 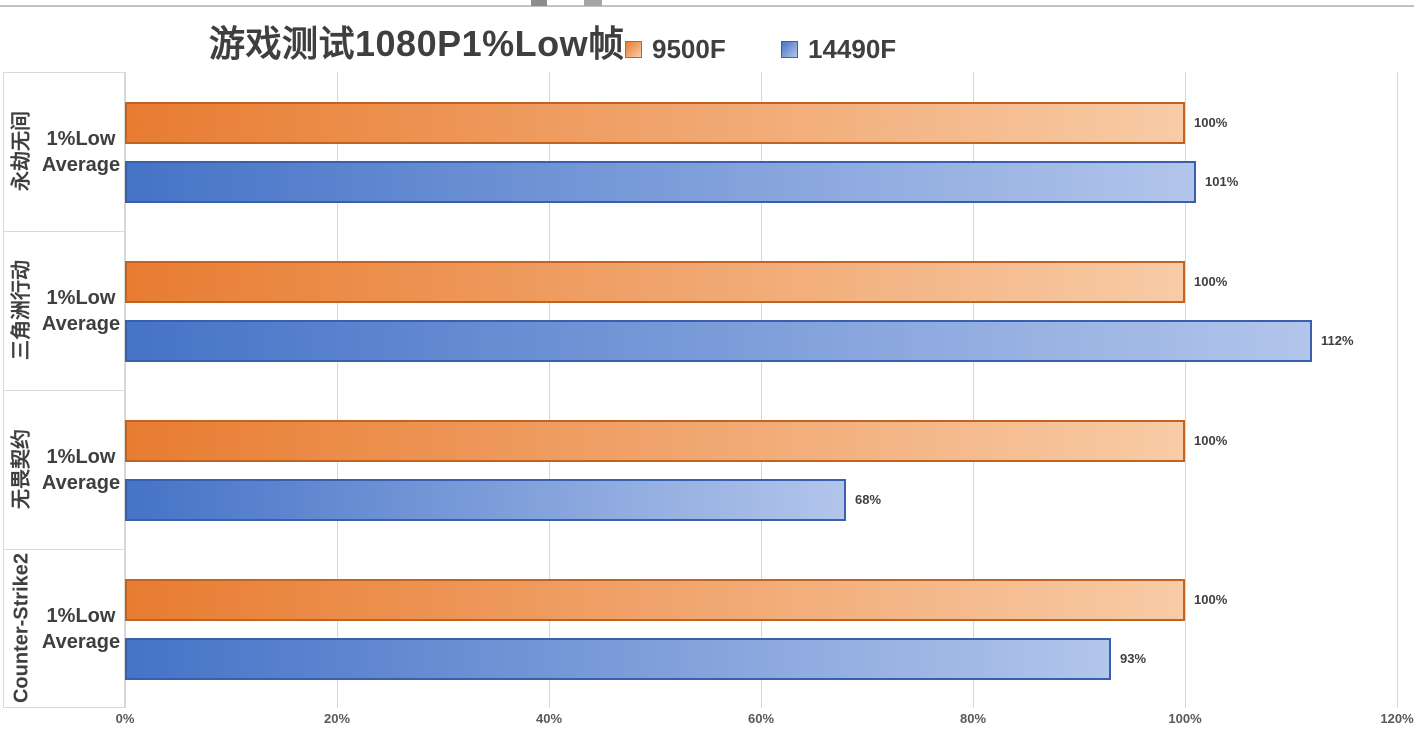 I want to click on top-crop-line, so click(x=707, y=6).